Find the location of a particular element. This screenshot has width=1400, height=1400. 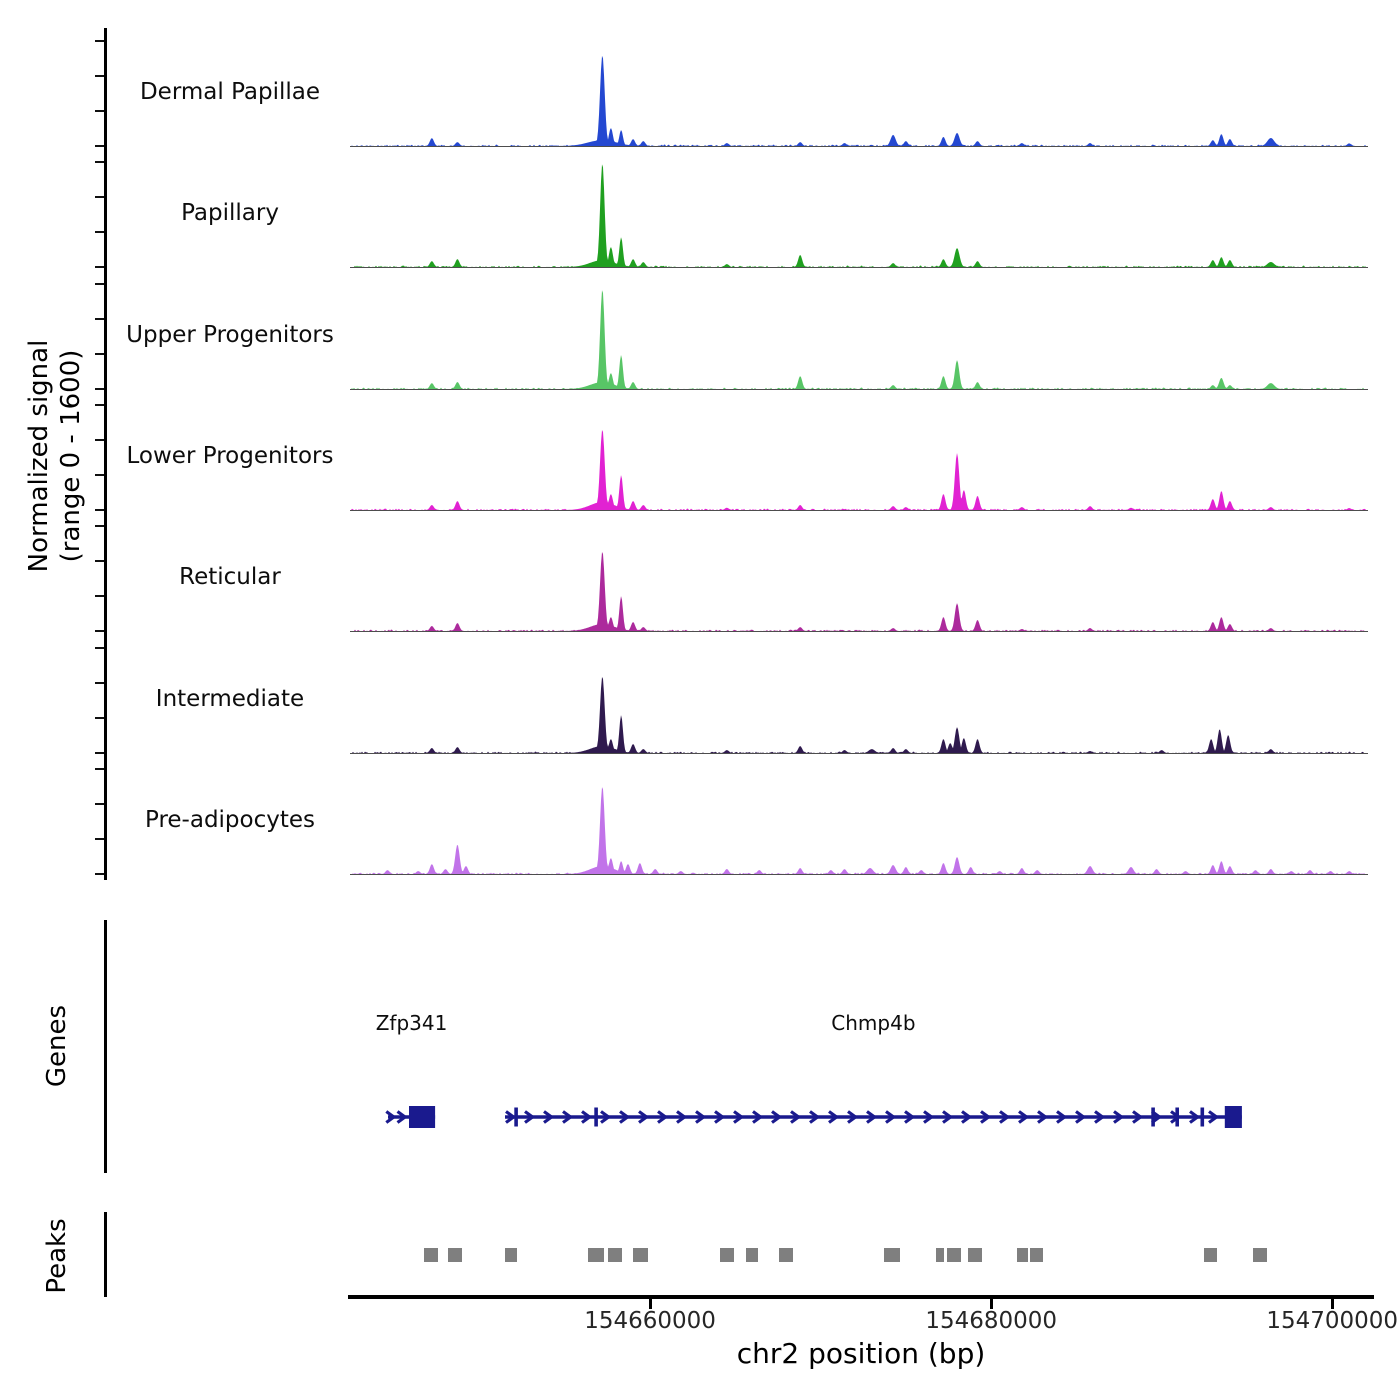

gene-label-zfp341: Zfp341 is located at coordinates (411, 1023).